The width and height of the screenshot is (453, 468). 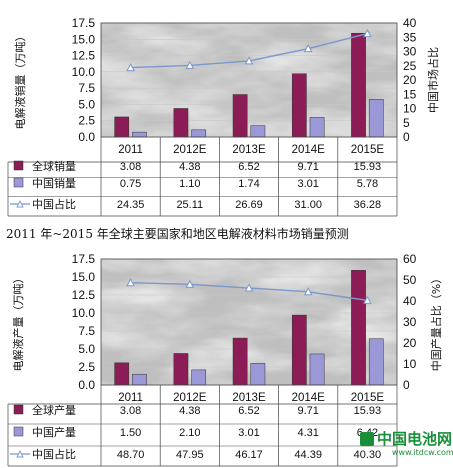 I want to click on chart1-legend-key-global, so click(x=18, y=165).